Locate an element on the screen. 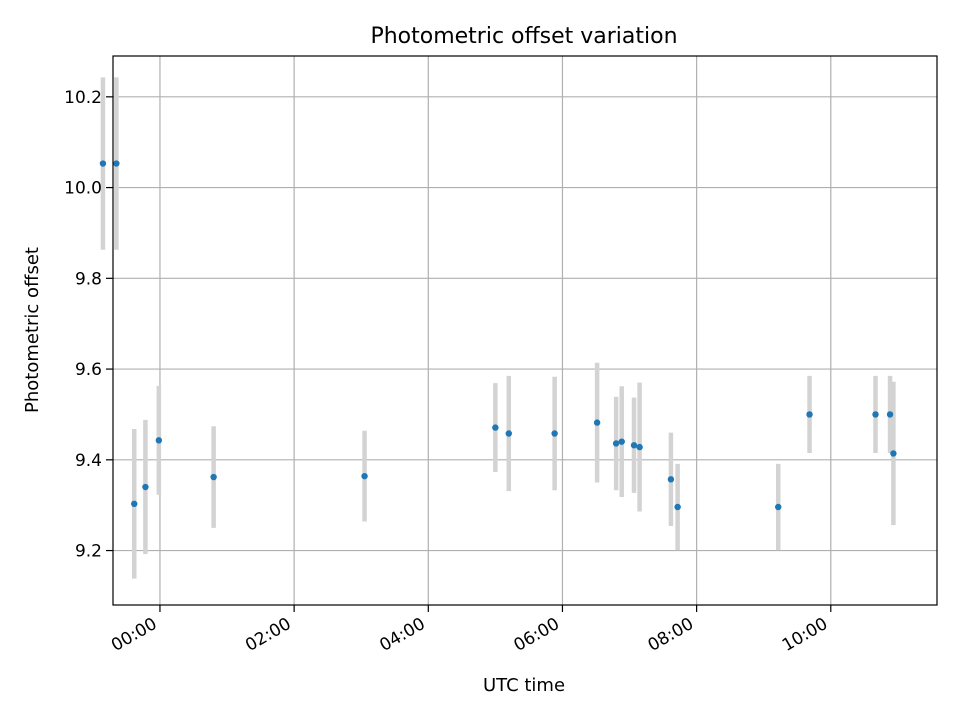  chart-title: Photometric offset variation is located at coordinates (523, 36).